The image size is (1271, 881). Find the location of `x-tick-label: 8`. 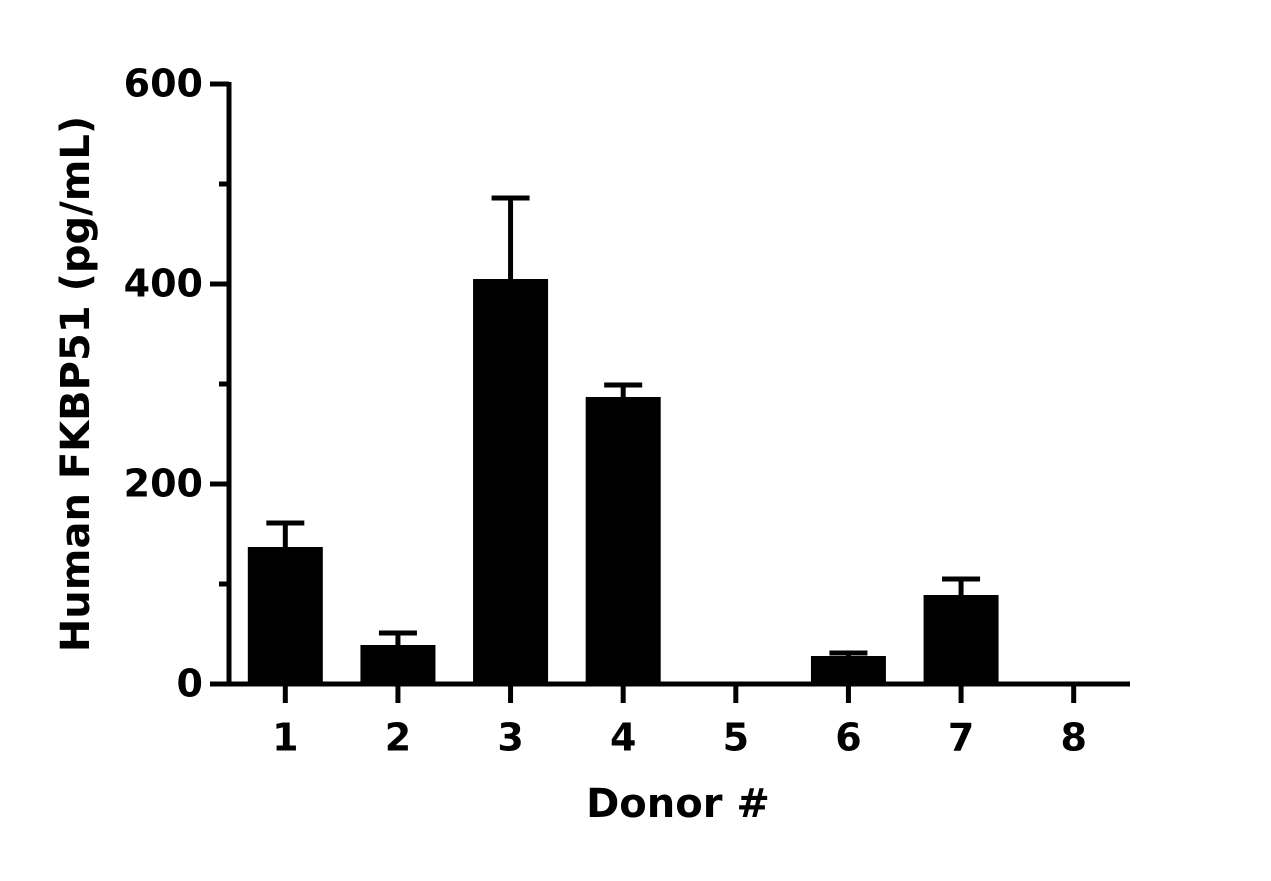

x-tick-label: 8 is located at coordinates (1073, 738).